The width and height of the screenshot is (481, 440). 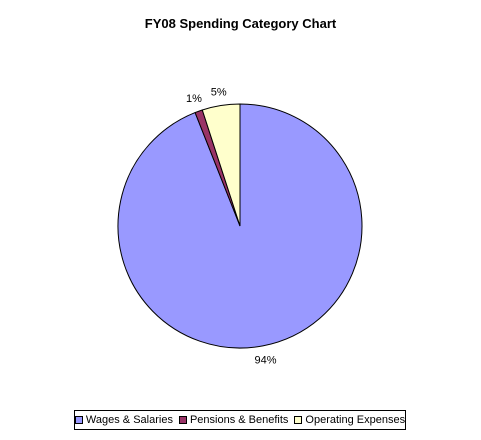 What do you see at coordinates (355, 420) in the screenshot?
I see `legend-label-operating: Operating Expenses` at bounding box center [355, 420].